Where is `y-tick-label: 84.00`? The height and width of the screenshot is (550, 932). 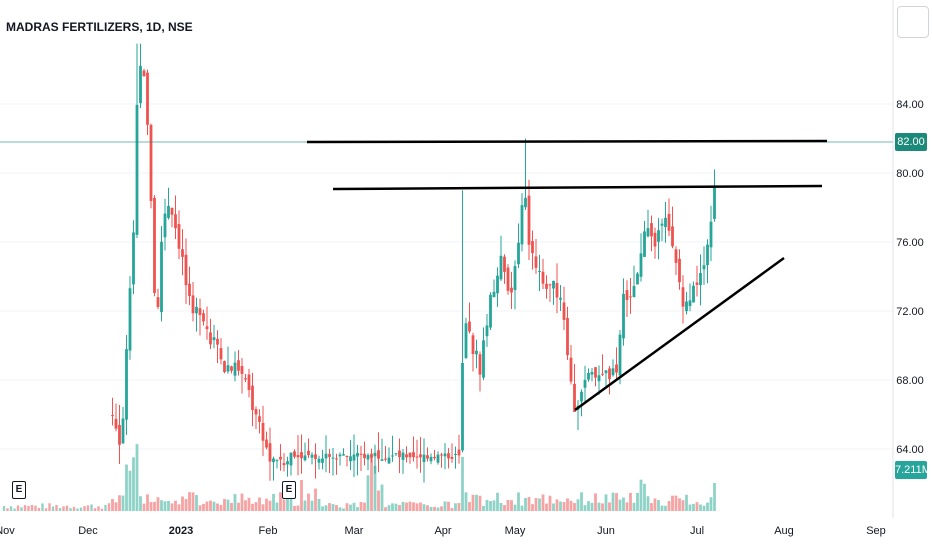
y-tick-label: 84.00 is located at coordinates (910, 105).